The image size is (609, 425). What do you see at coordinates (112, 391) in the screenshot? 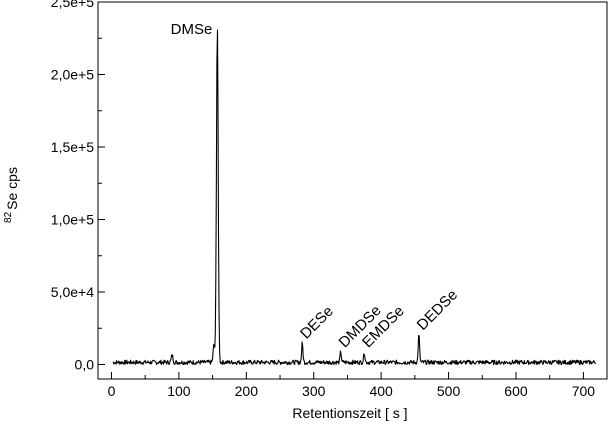
I see `x-tick-label: 0` at bounding box center [112, 391].